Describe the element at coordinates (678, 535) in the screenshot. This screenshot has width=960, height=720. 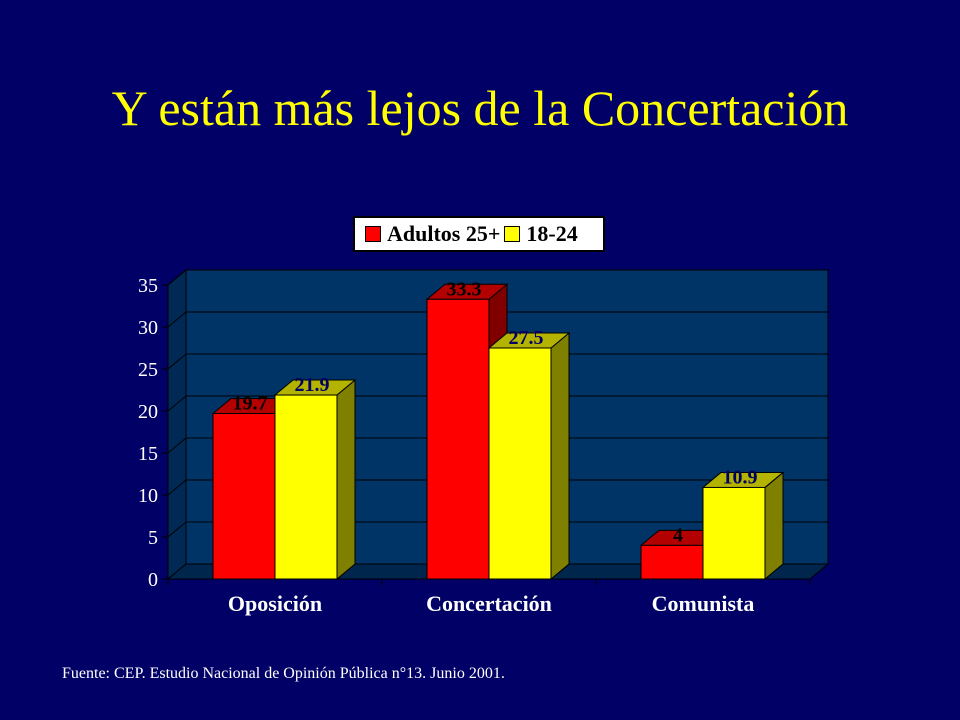
I see `data-label: 4` at that location.